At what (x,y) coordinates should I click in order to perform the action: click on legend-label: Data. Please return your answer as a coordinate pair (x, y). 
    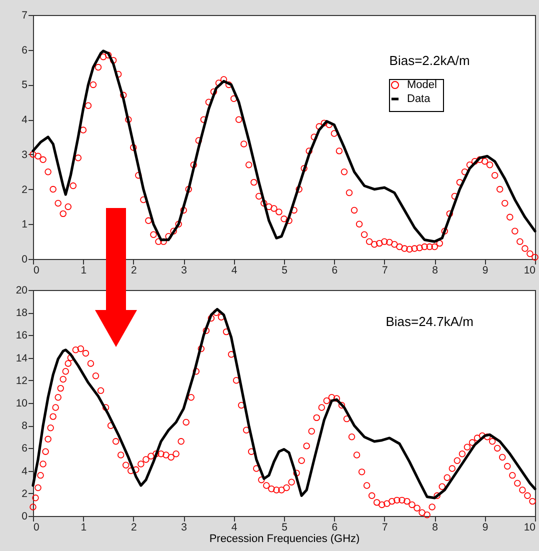
    Looking at the image, I should click on (419, 99).